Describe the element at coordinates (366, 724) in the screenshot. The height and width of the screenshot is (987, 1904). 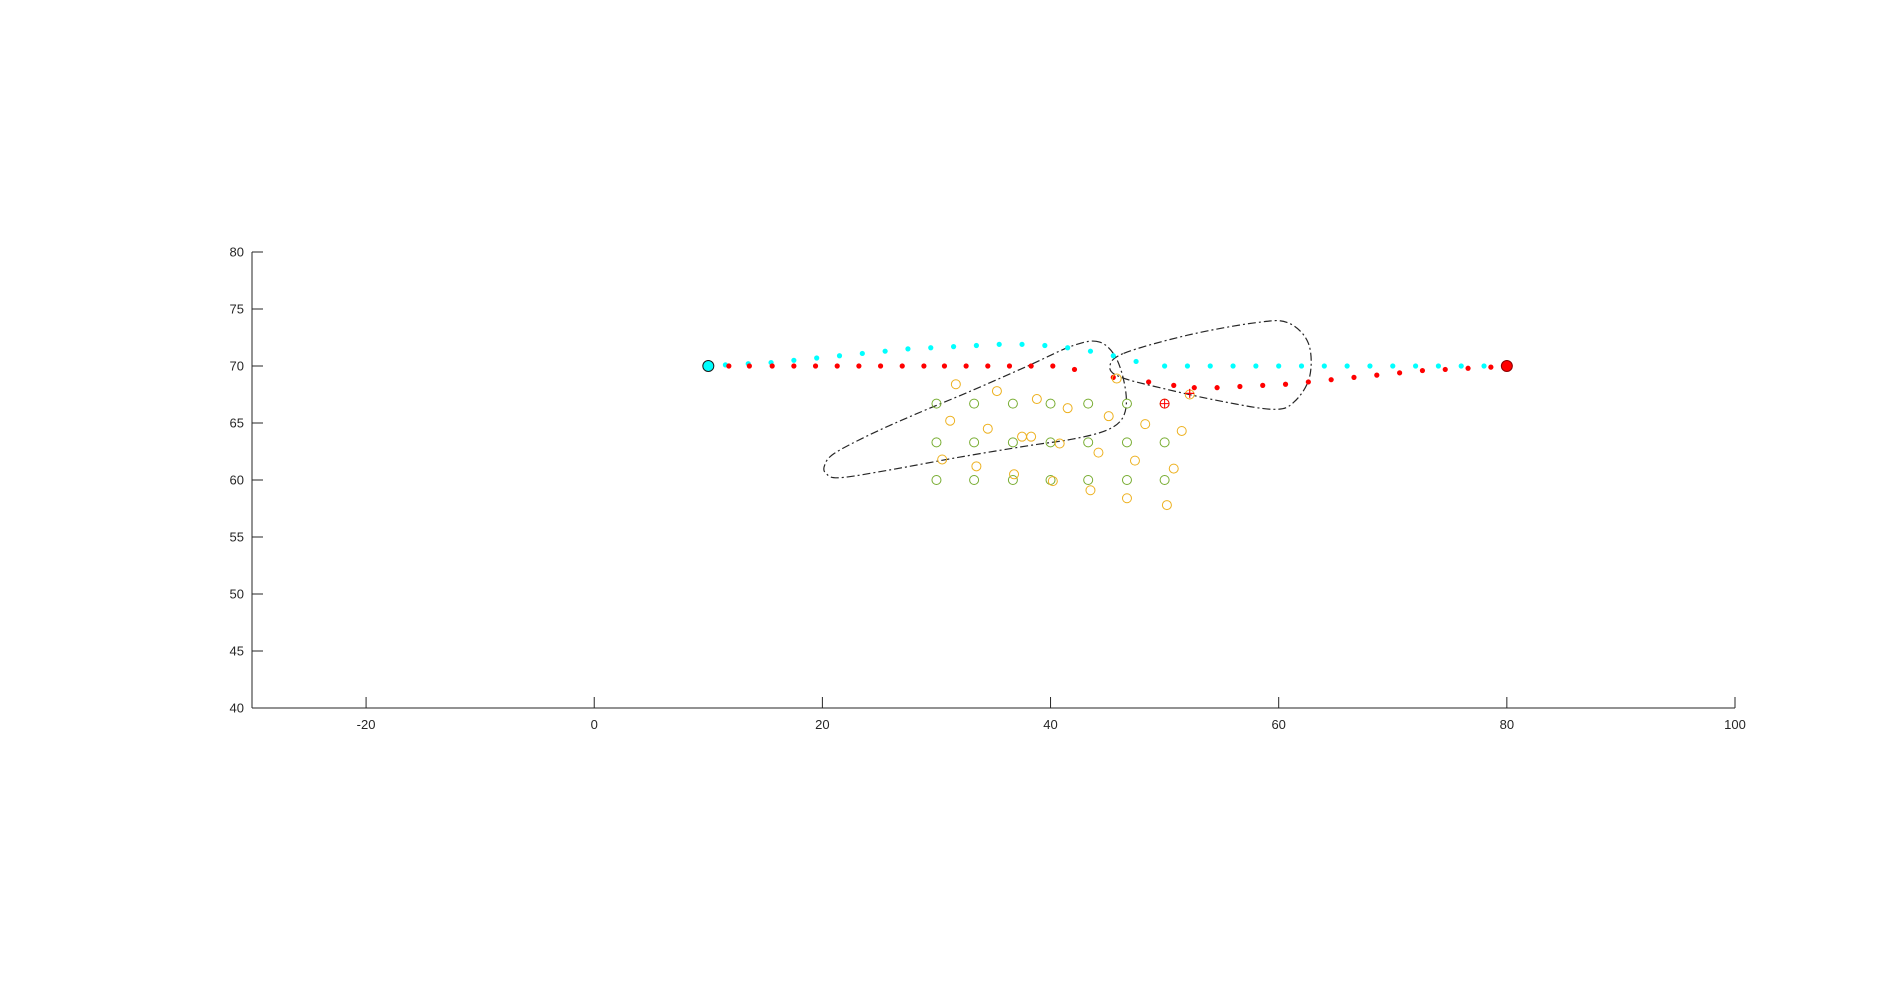
I see `x-tick-label: -20` at that location.